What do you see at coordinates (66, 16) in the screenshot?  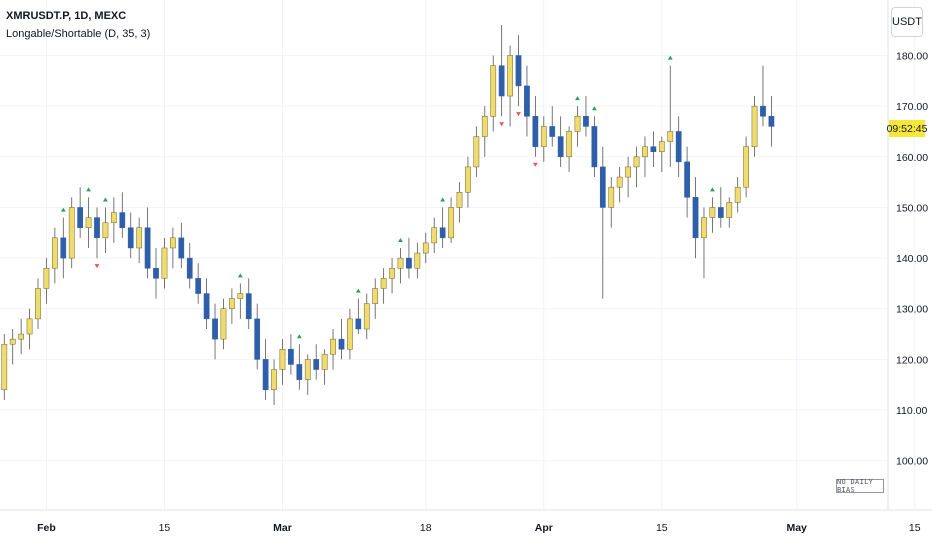 I see `symbol-title: XMRUSDT.P, 1D, MEXC` at bounding box center [66, 16].